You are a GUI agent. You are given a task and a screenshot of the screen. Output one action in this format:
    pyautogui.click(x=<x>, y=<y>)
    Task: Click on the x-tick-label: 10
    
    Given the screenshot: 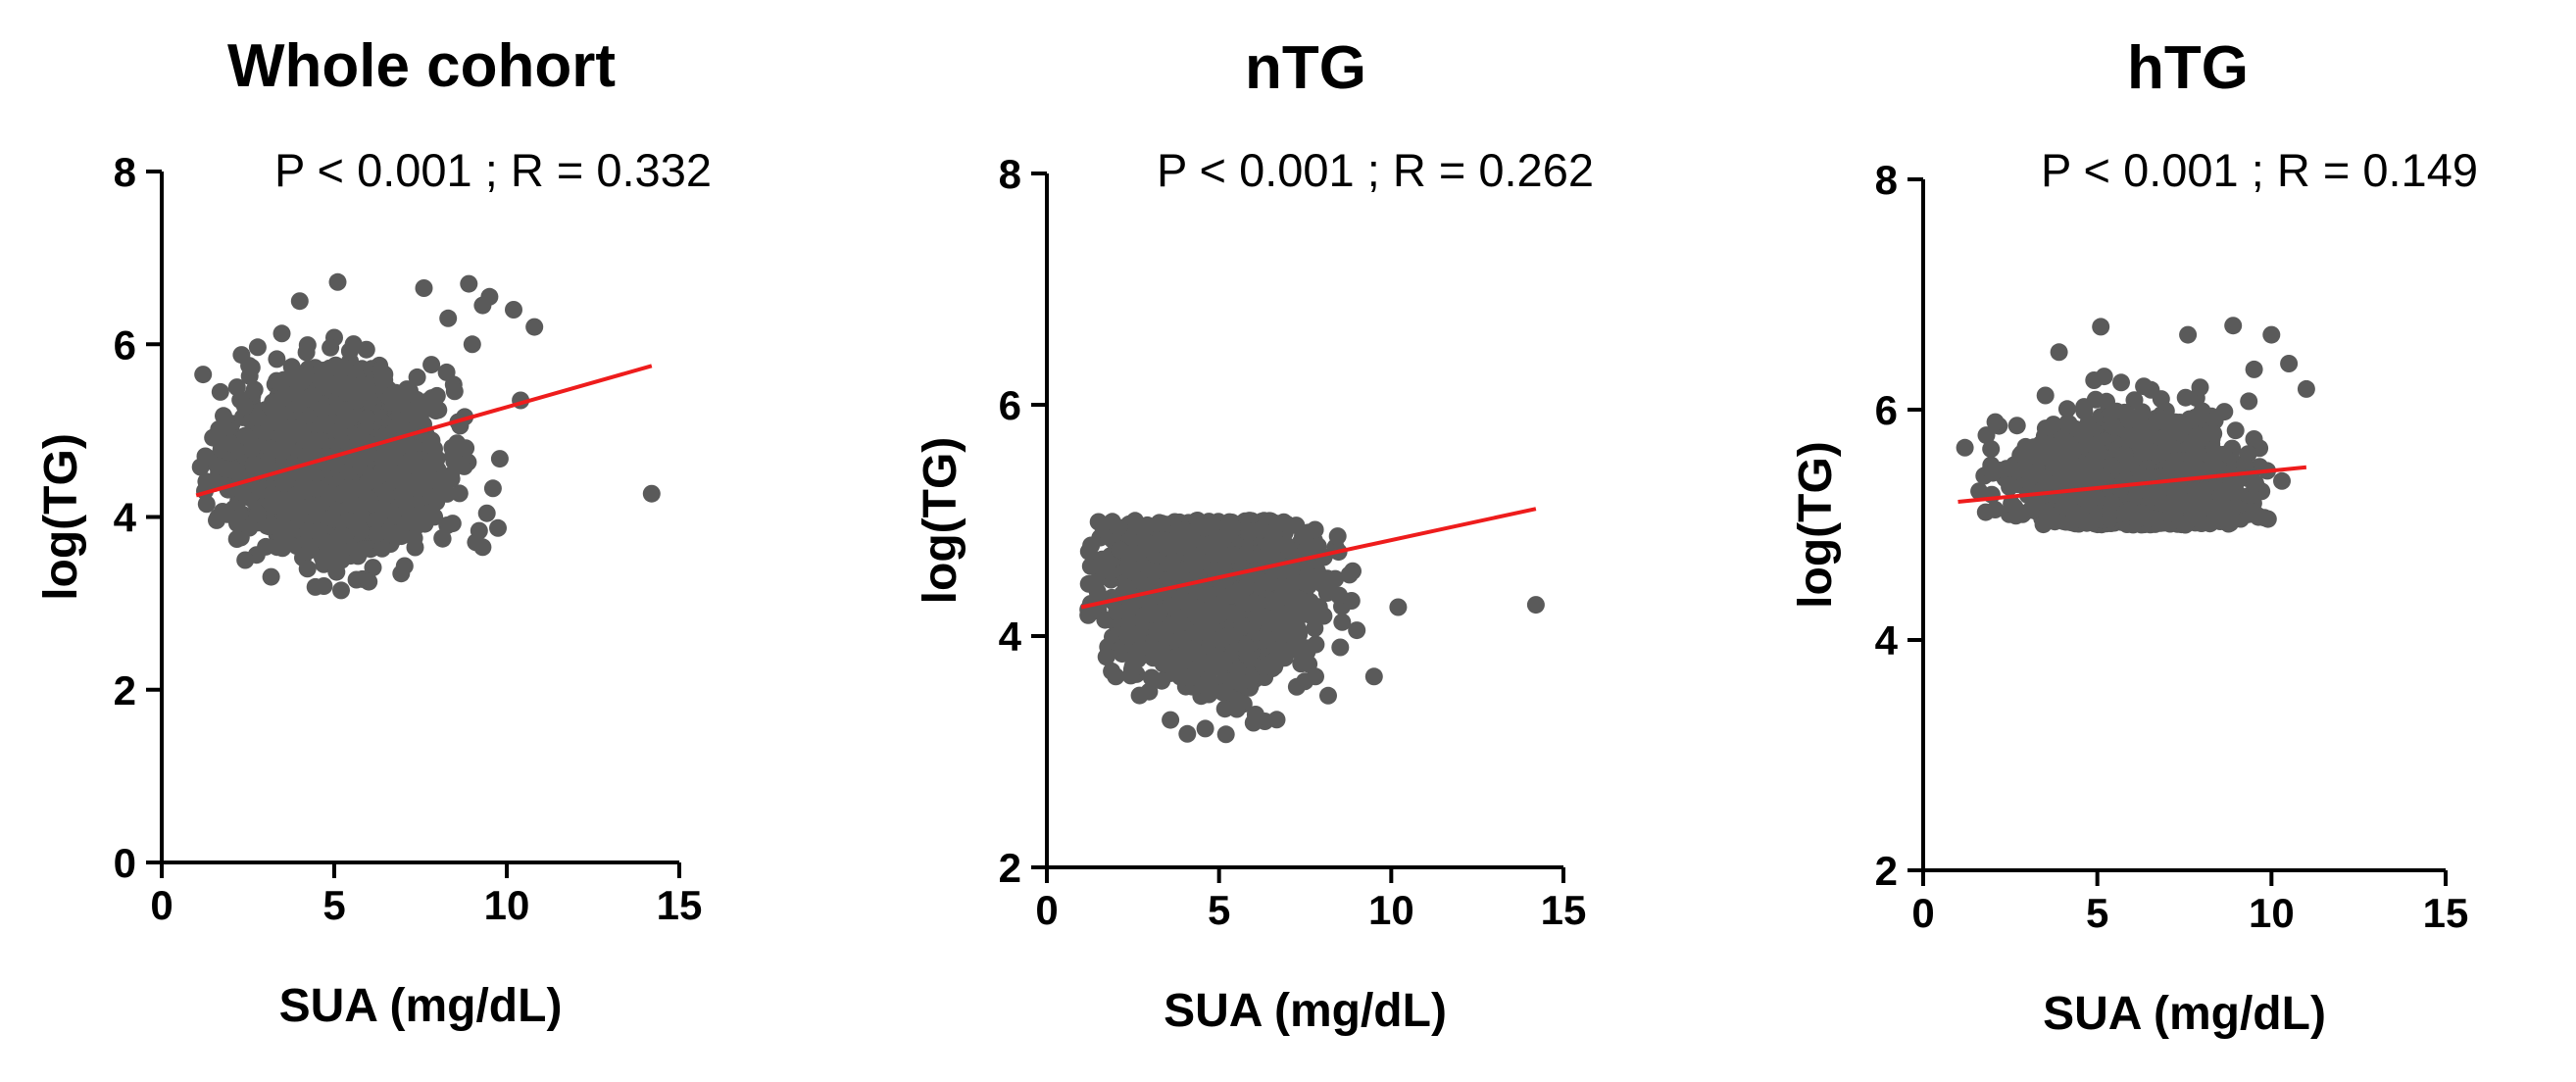 What is the action you would take?
    pyautogui.click(x=507, y=905)
    